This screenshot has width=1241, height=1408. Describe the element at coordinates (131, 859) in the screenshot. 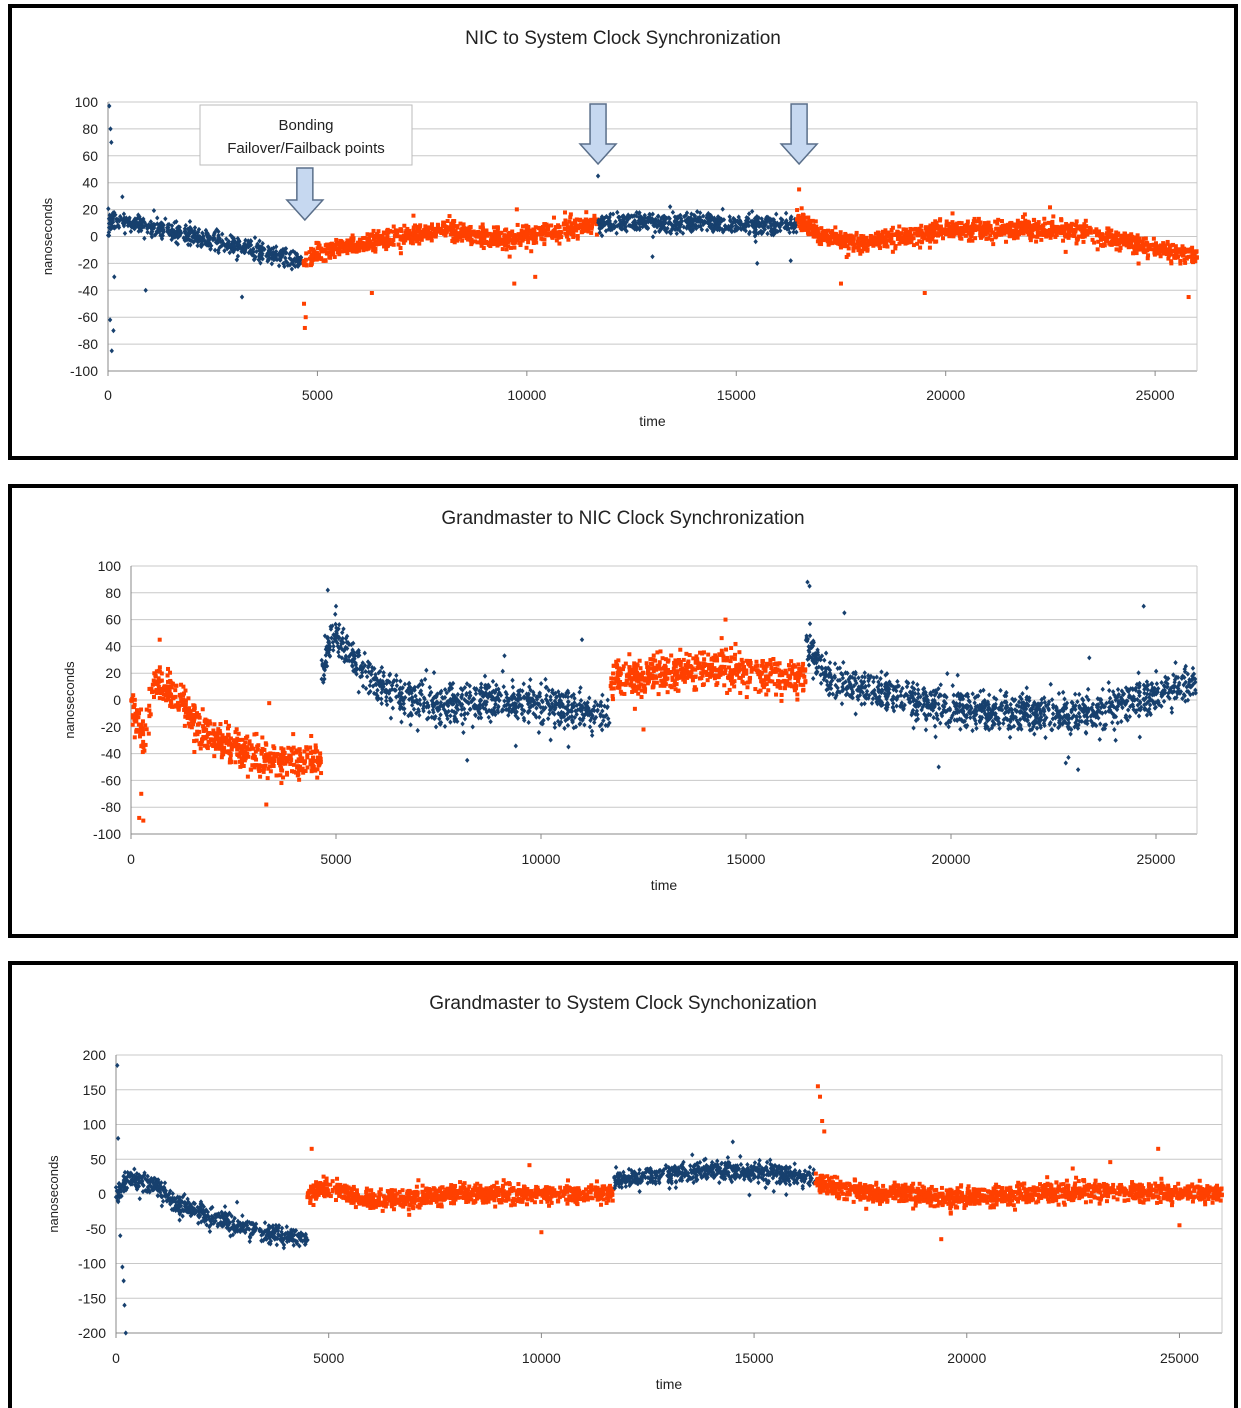

I see `x-tick-label: 0` at that location.